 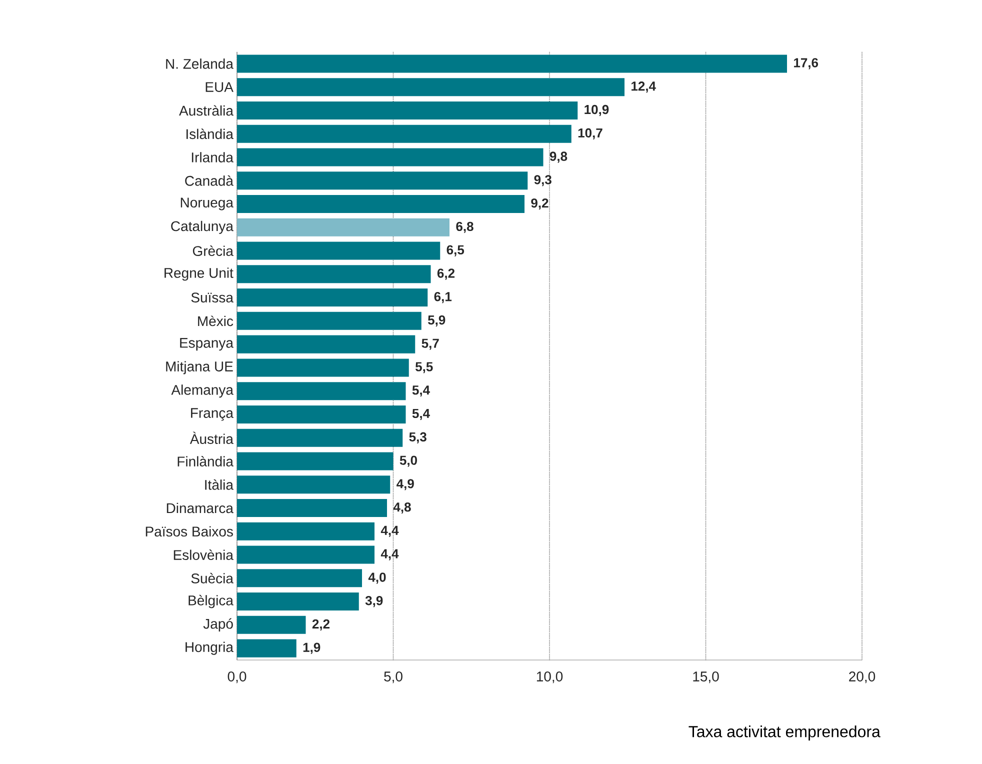 What do you see at coordinates (200, 508) in the screenshot?
I see `y-tick-label: Dinamarca` at bounding box center [200, 508].